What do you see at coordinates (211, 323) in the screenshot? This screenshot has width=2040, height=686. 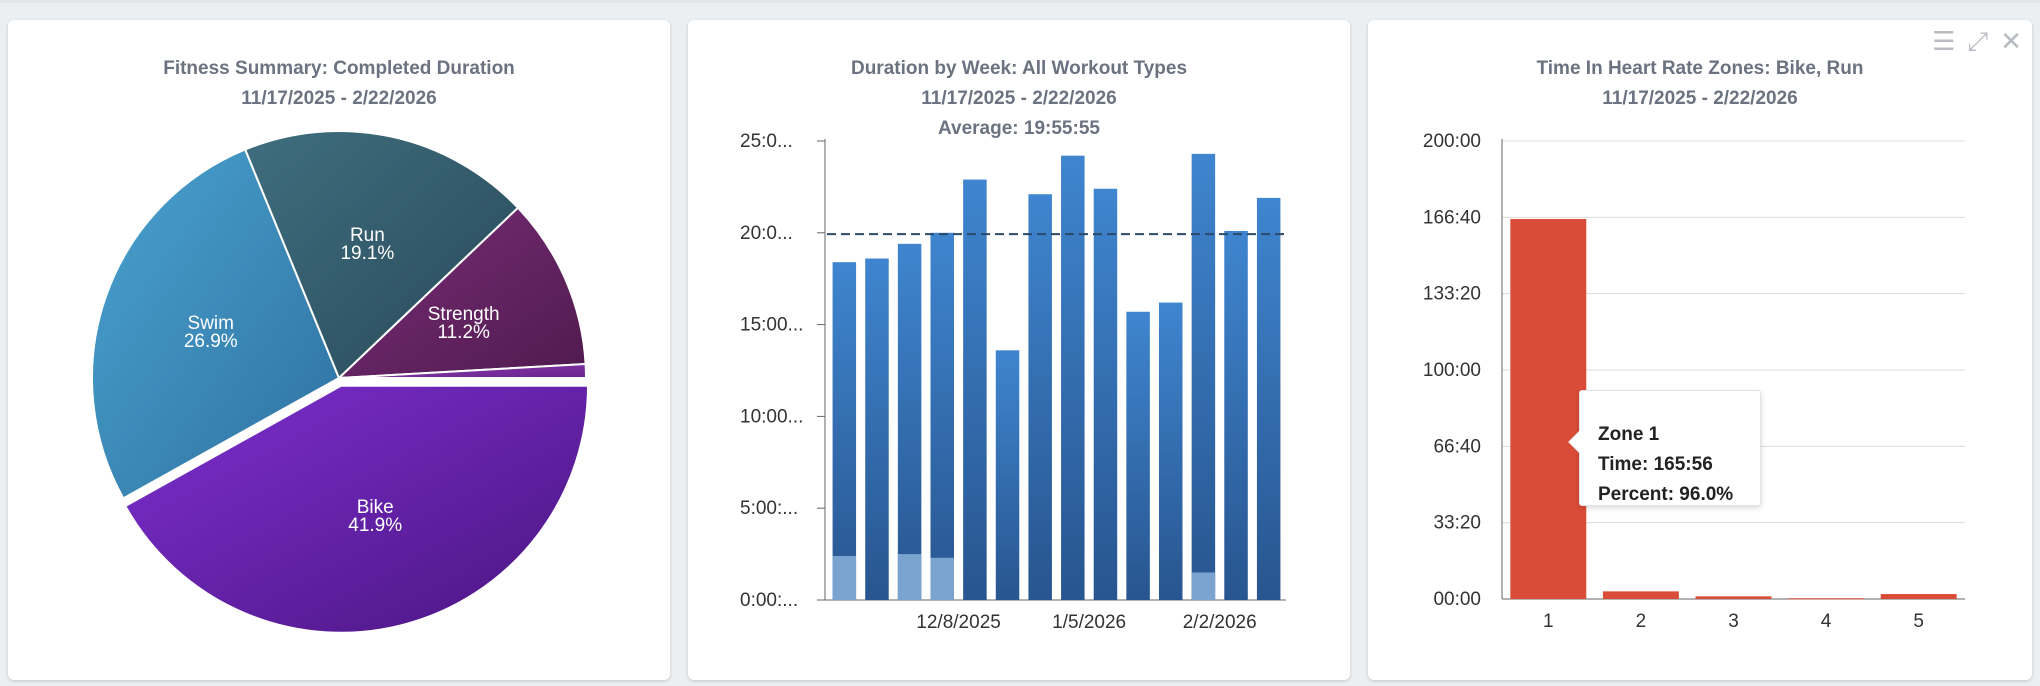 I see `pie-label-swim: Swim` at bounding box center [211, 323].